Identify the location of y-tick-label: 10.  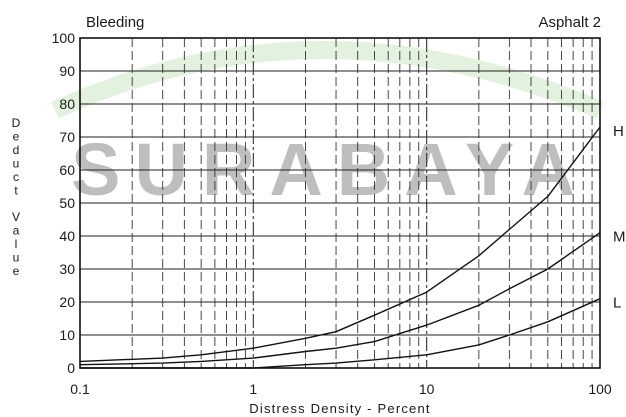
(67, 335).